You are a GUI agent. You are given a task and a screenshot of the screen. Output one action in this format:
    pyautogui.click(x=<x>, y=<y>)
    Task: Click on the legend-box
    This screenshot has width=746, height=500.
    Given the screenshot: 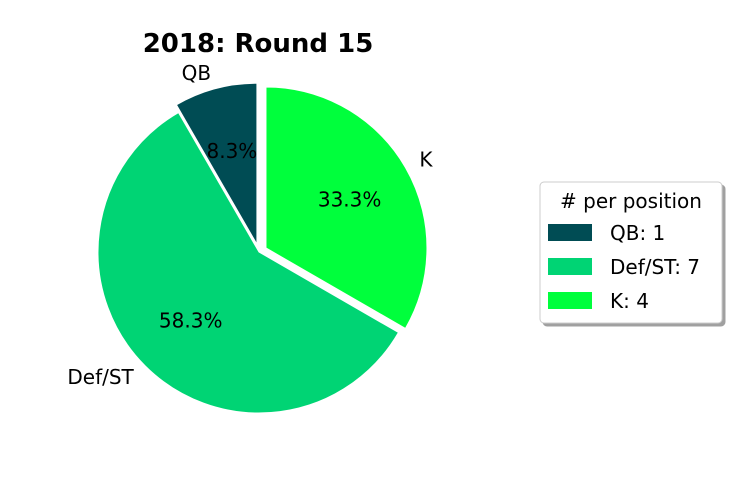 What is the action you would take?
    pyautogui.click(x=631, y=252)
    